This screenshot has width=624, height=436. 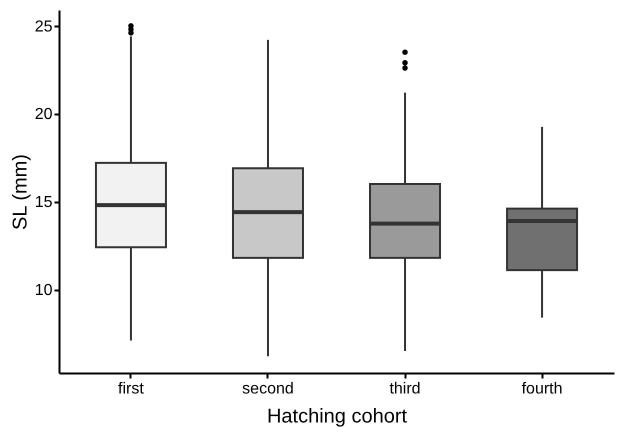 What do you see at coordinates (405, 389) in the screenshot?
I see `x-tick-label: third` at bounding box center [405, 389].